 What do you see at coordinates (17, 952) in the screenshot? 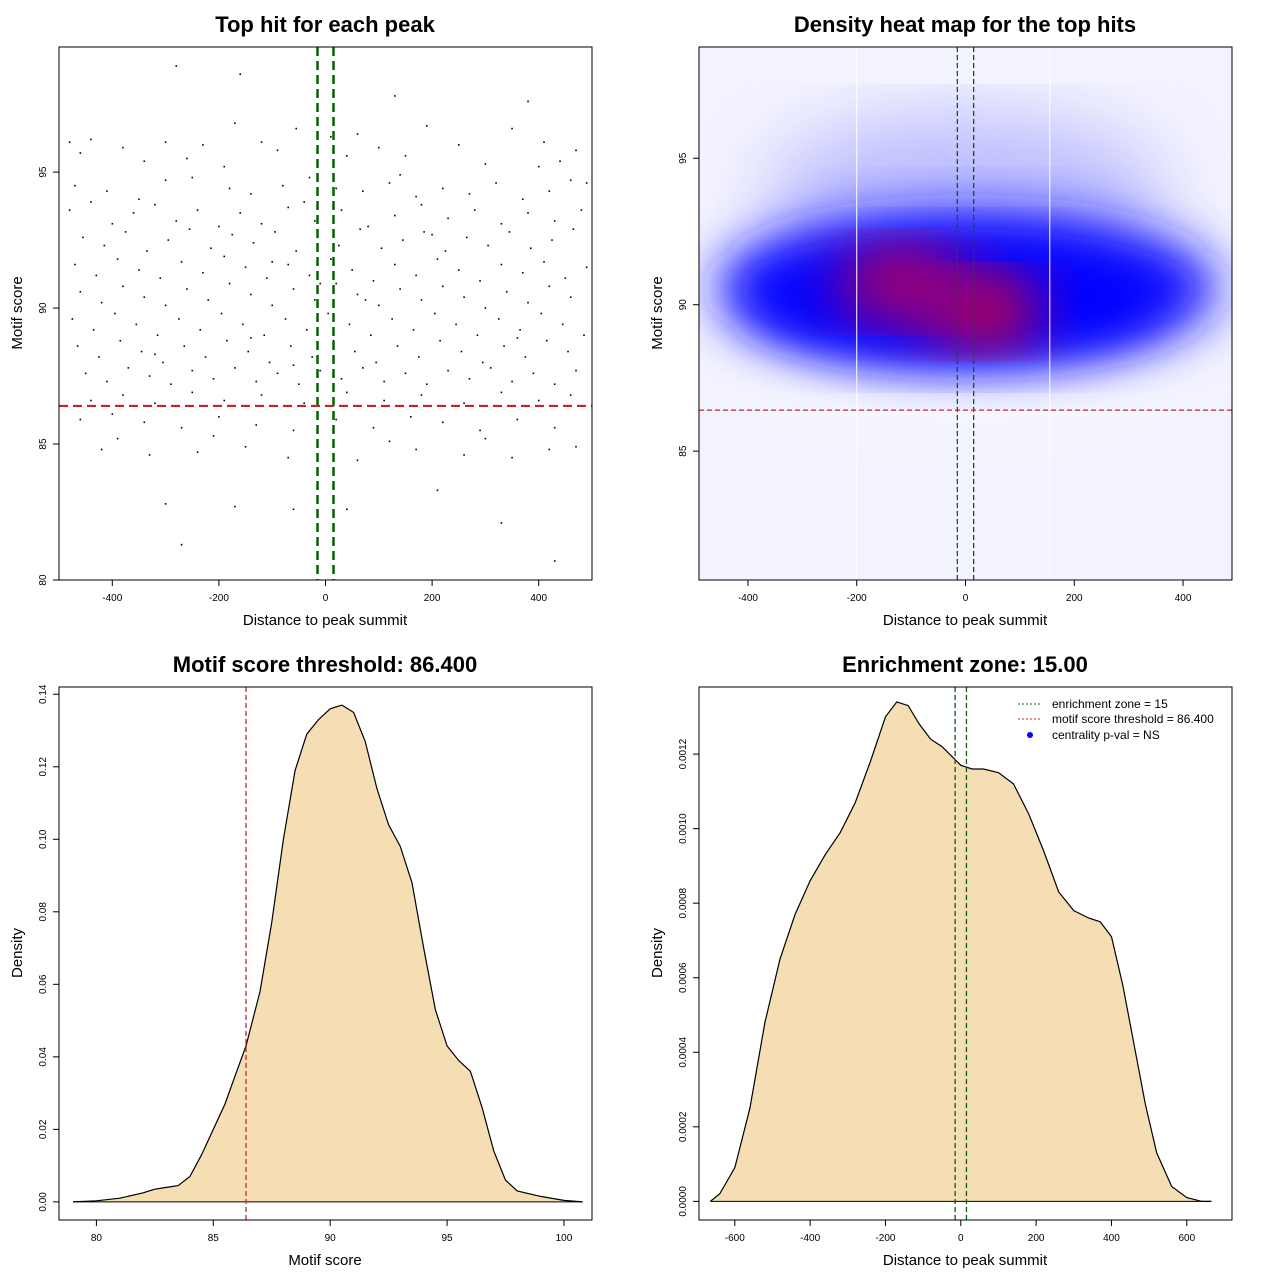
I see `score-density-y-label: Density` at bounding box center [17, 952].